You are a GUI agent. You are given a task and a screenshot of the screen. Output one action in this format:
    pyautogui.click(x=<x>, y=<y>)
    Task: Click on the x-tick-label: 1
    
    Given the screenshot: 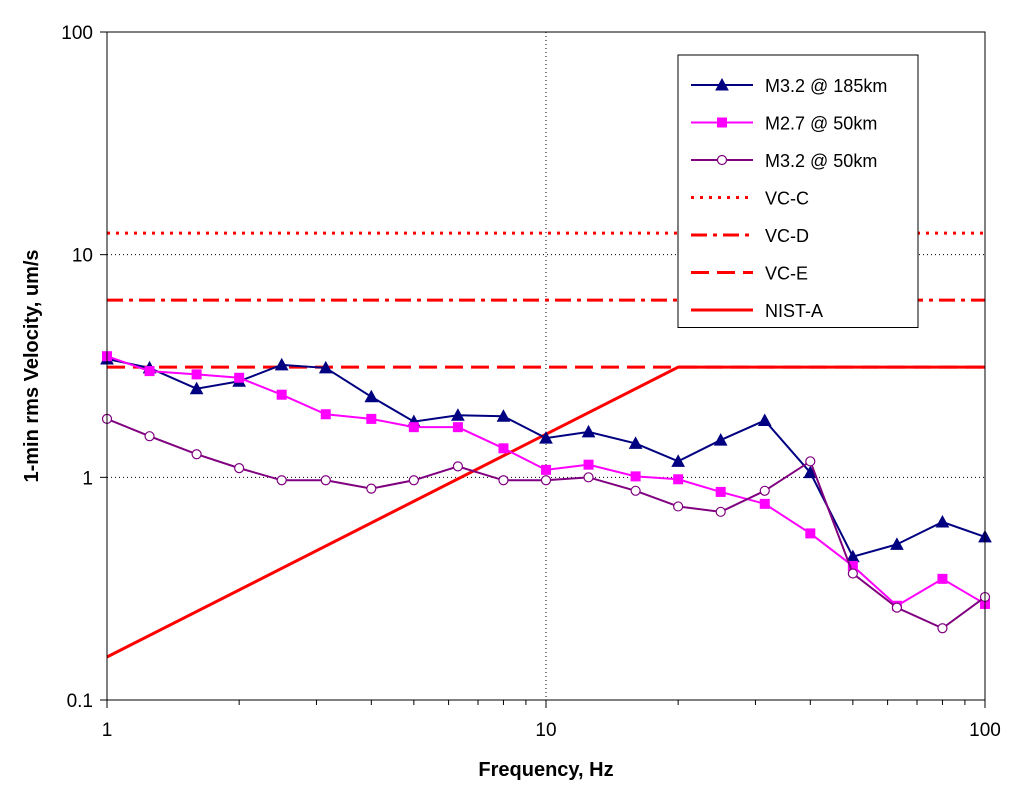 What is the action you would take?
    pyautogui.click(x=107, y=730)
    